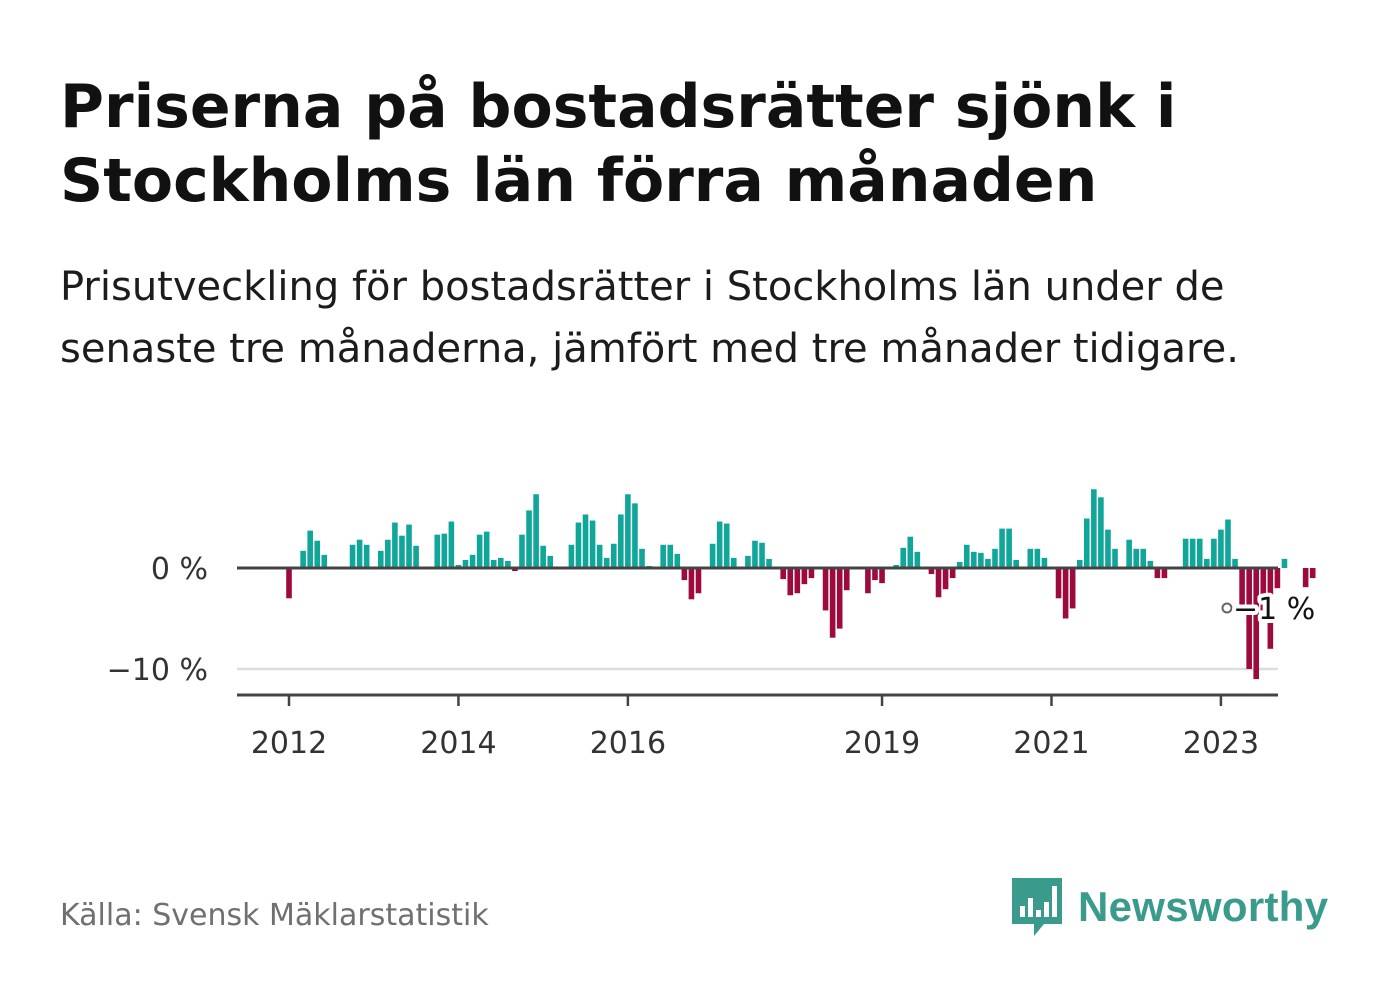 Image resolution: width=1382 pixels, height=999 pixels. Describe the element at coordinates (1221, 743) in the screenshot. I see `x-tick-label: 2023` at that location.